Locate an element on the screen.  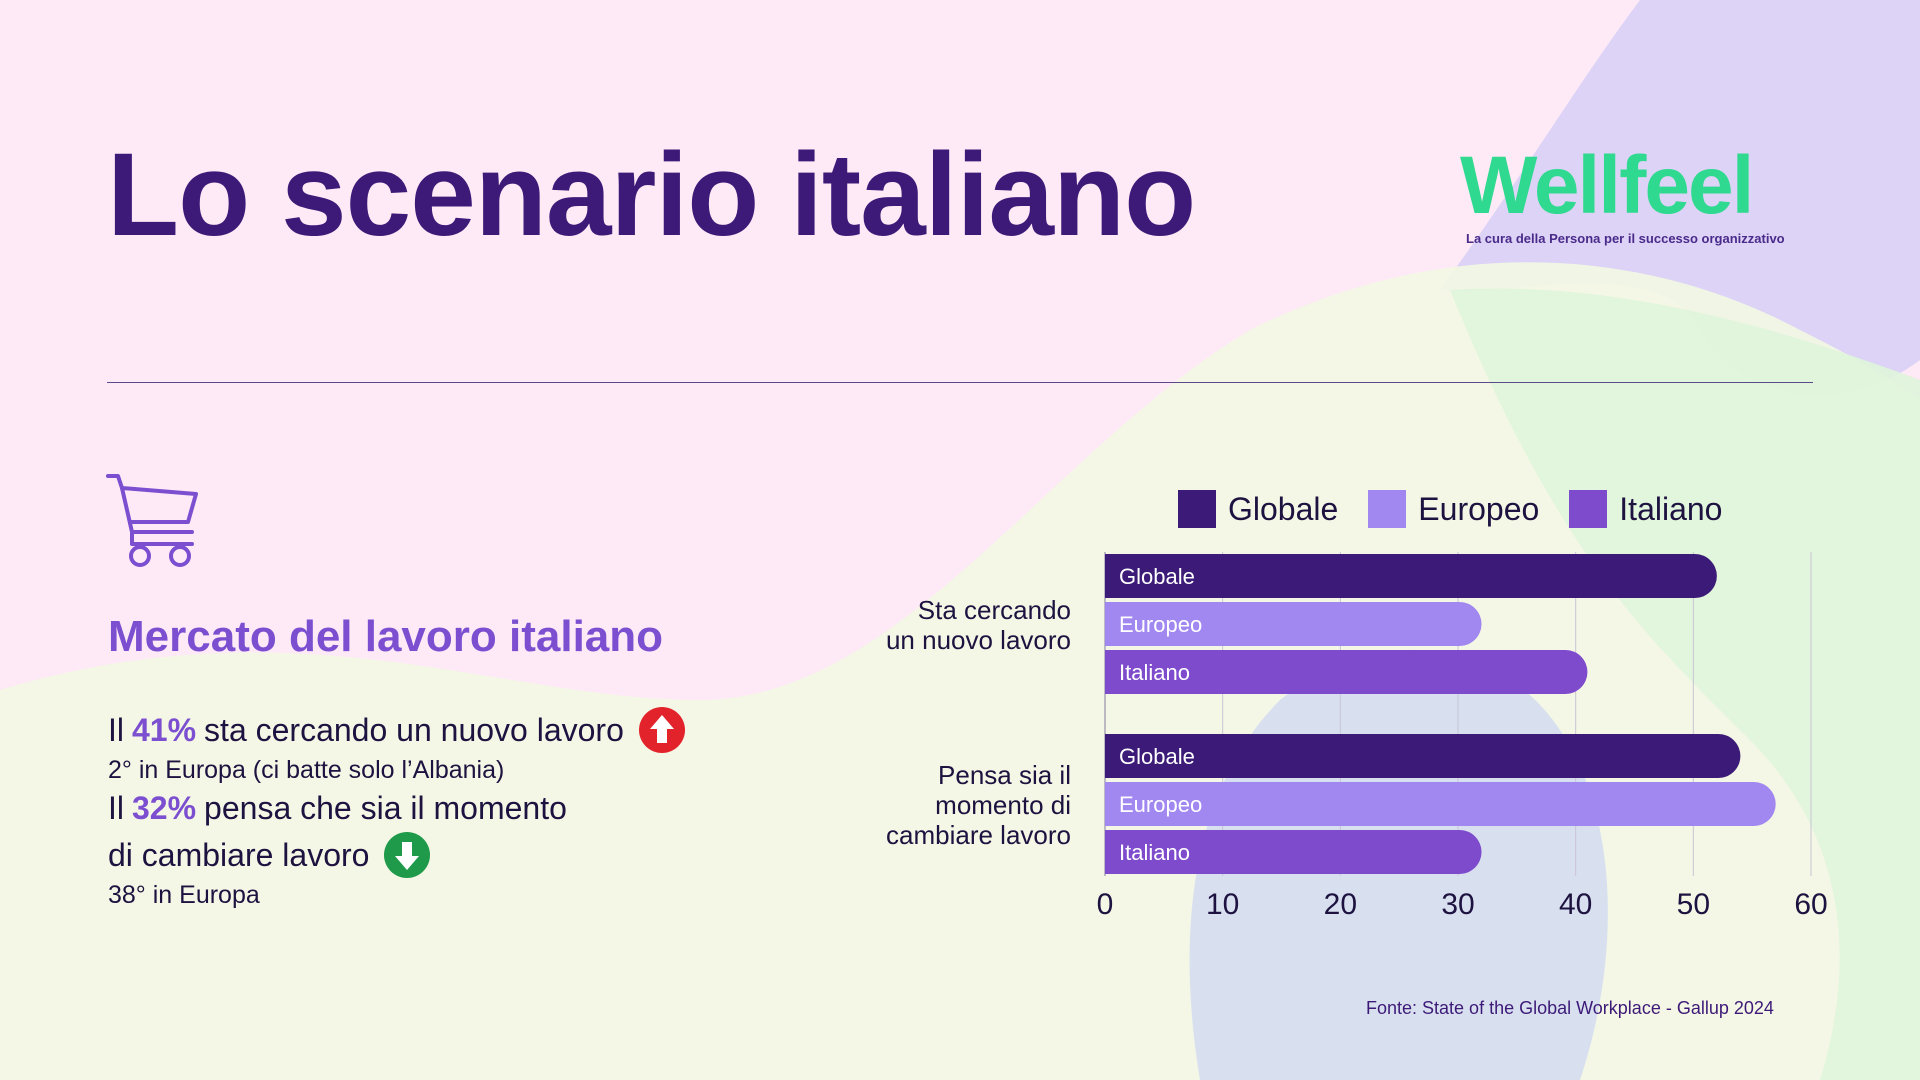
legend-swatch-globale is located at coordinates (1197, 509).